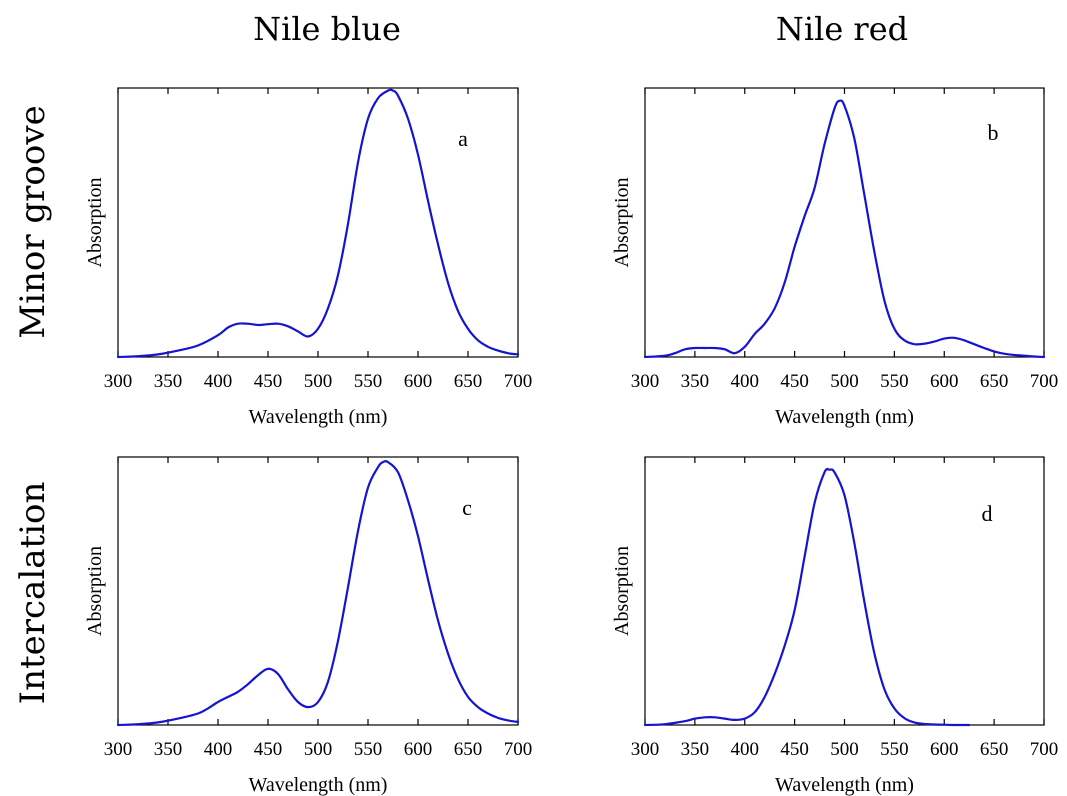 The height and width of the screenshot is (796, 1067). Describe the element at coordinates (33, 593) in the screenshot. I see `row-title-intercalation: Intercalation` at that location.